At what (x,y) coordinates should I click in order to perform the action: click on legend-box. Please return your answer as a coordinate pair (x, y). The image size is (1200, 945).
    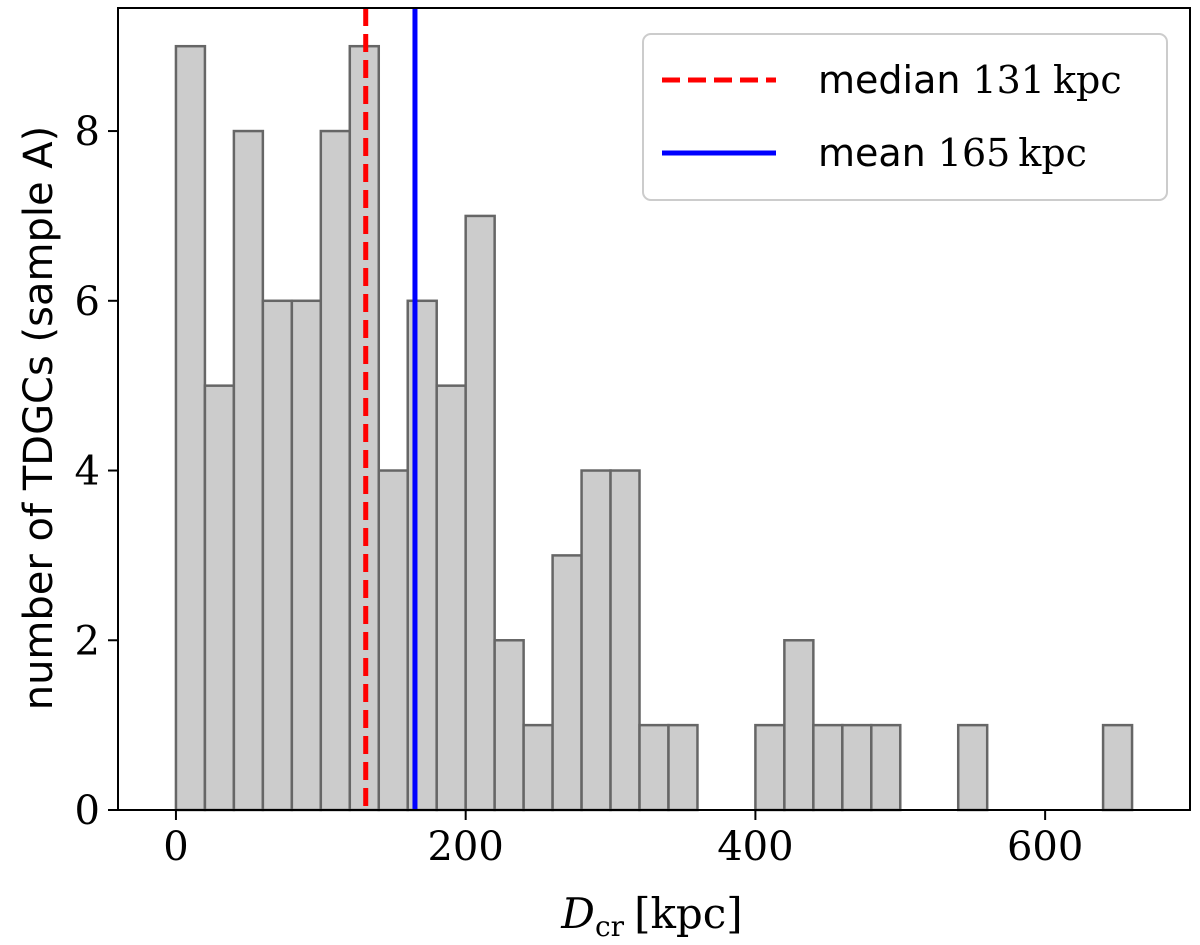
    Looking at the image, I should click on (905, 117).